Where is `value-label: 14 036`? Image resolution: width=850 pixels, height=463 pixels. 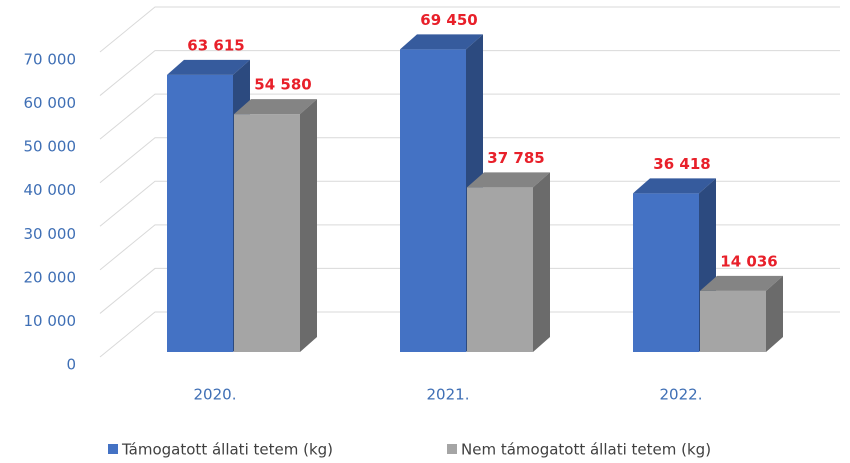
value-label: 14 036 is located at coordinates (748, 261).